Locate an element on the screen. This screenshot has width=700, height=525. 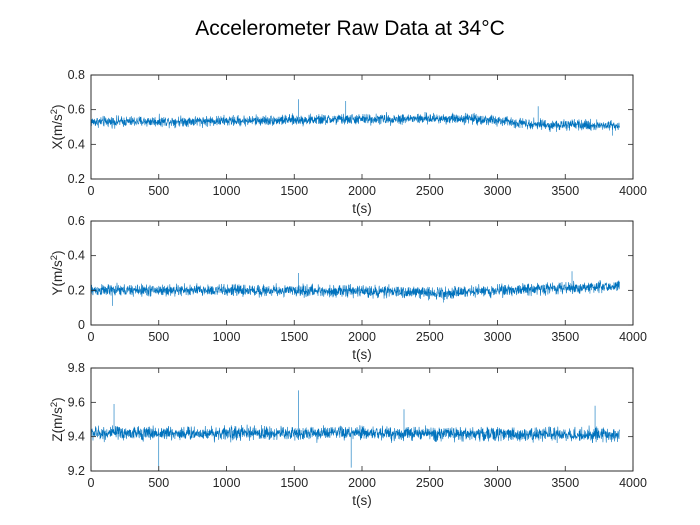
y-axis-label: Y(m/s2) is located at coordinates (57, 272).